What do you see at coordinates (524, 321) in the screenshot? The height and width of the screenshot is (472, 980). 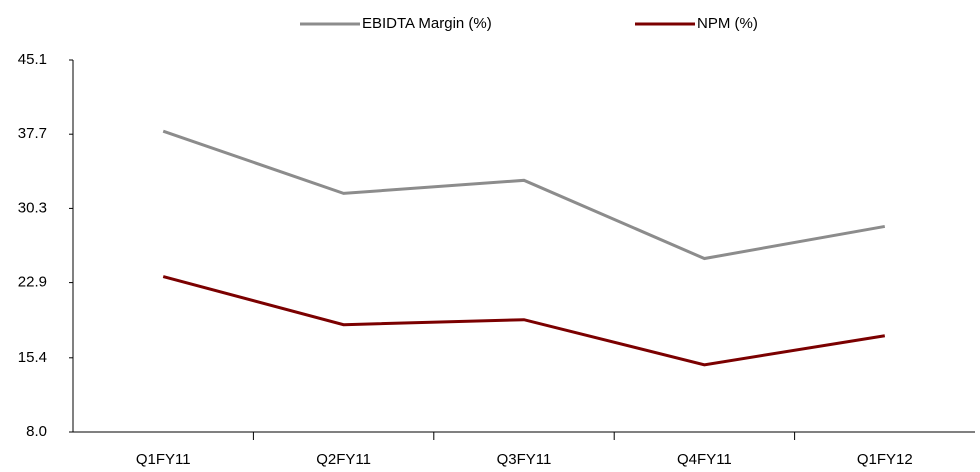 I see `series-line` at bounding box center [524, 321].